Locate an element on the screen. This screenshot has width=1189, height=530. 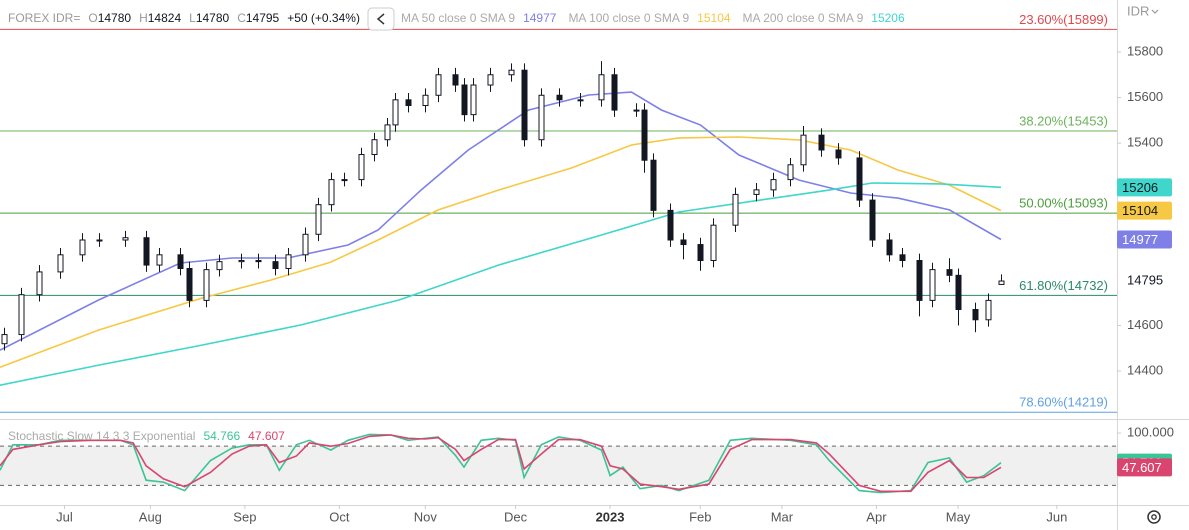
x-tick-label: Oct is located at coordinates (339, 516).